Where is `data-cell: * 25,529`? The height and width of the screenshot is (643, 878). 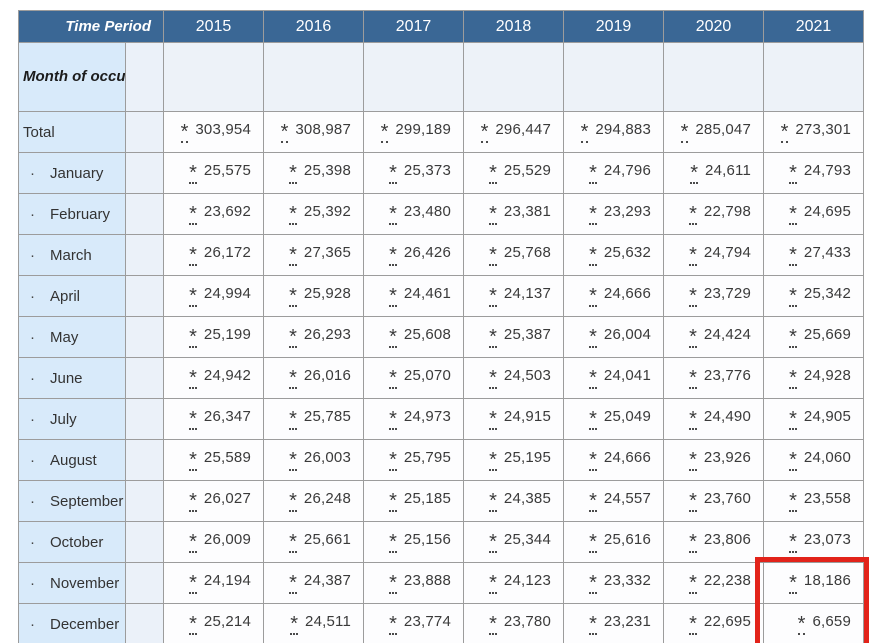
data-cell: * 25,529 is located at coordinates (513, 173).